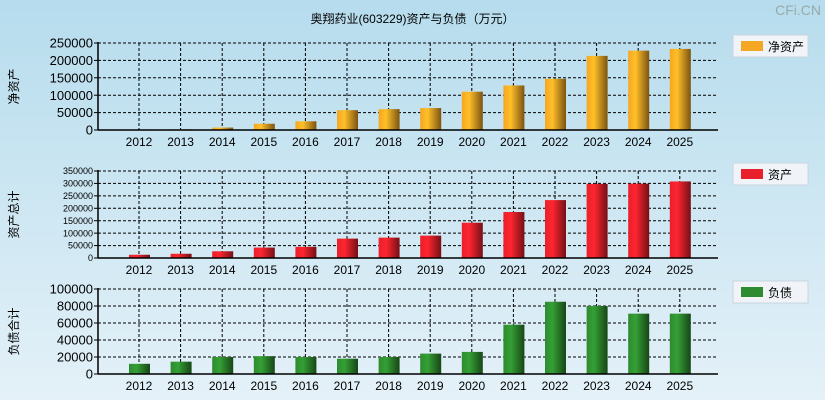 The width and height of the screenshot is (825, 400). I want to click on y-tick-label: 300000, so click(78, 184).